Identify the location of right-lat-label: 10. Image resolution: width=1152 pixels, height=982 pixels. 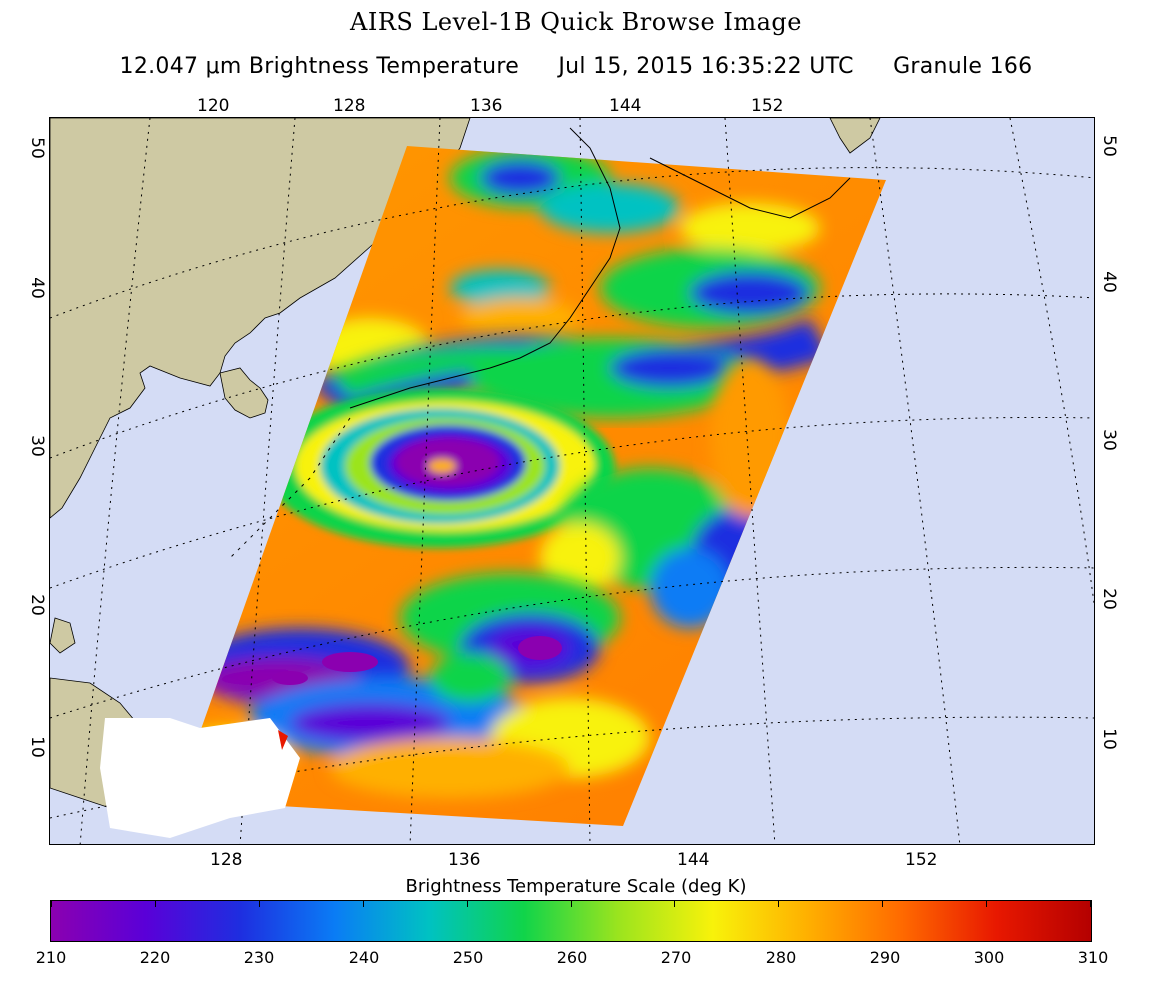
(1108, 739).